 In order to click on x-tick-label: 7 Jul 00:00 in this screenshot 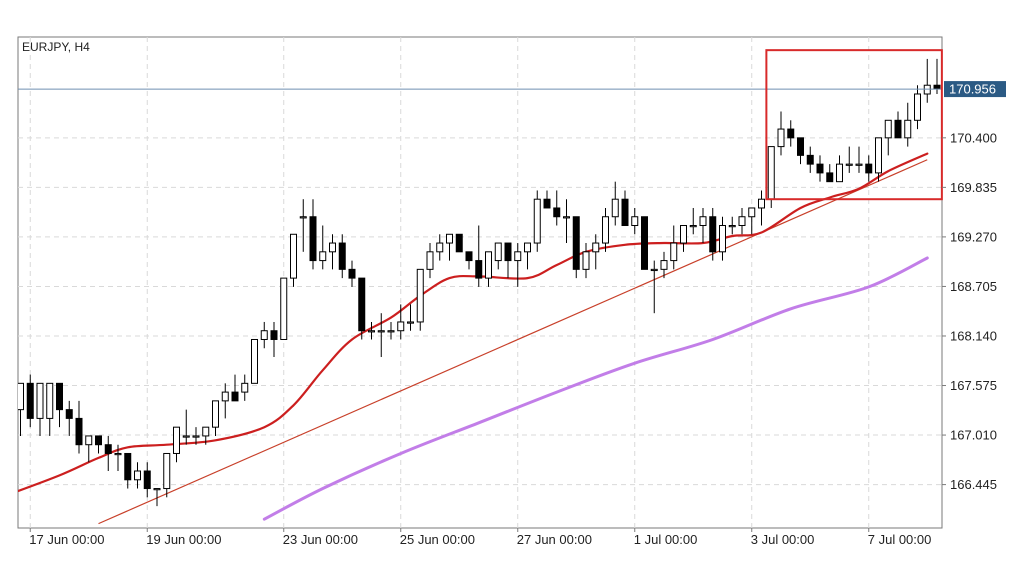, I will do `click(900, 539)`.